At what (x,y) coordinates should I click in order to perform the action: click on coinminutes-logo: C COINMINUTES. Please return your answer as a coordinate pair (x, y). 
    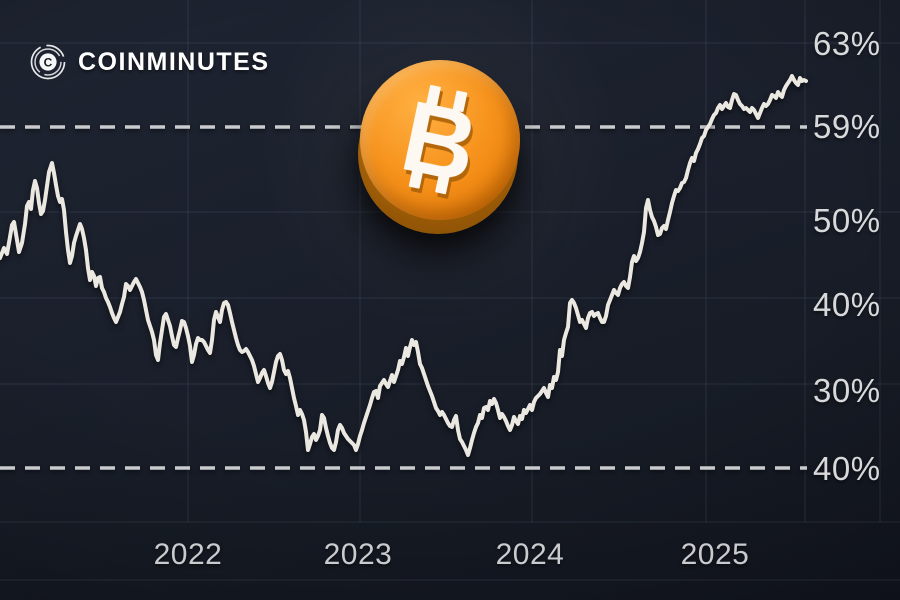
    Looking at the image, I should click on (149, 62).